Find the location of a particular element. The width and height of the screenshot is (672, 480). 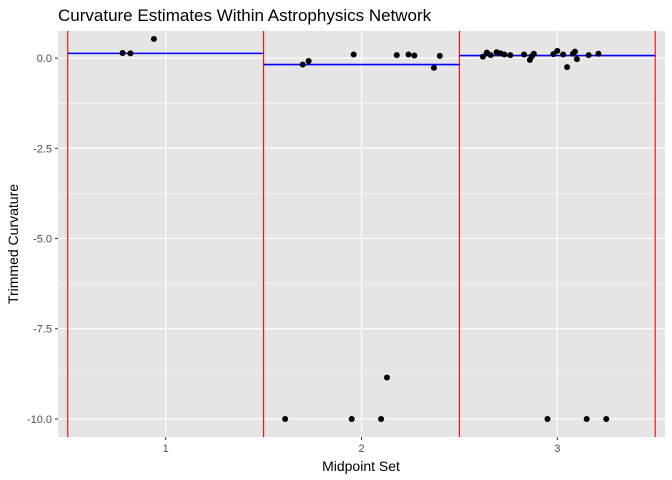

x-tick-label: 1 is located at coordinates (166, 449).